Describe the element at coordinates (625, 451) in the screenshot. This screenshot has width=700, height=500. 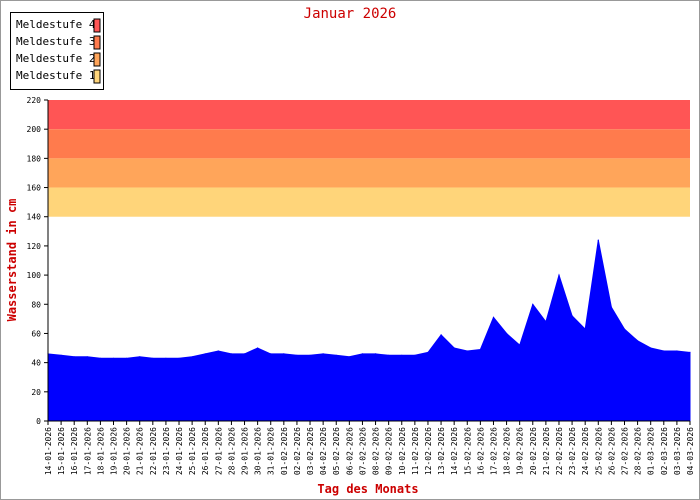
I see `x-tick-label: 27-02-2026` at that location.